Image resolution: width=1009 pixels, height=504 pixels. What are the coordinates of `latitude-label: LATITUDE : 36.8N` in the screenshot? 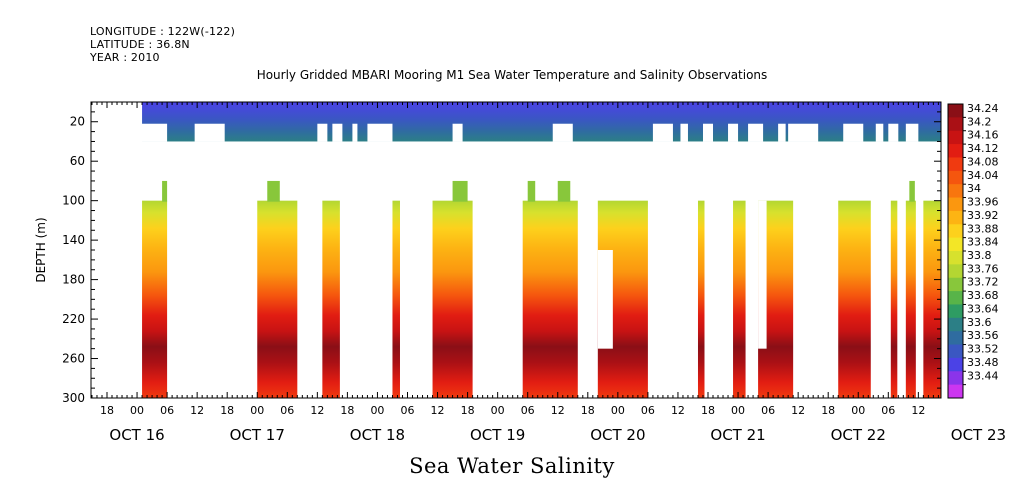 It's located at (140, 44).